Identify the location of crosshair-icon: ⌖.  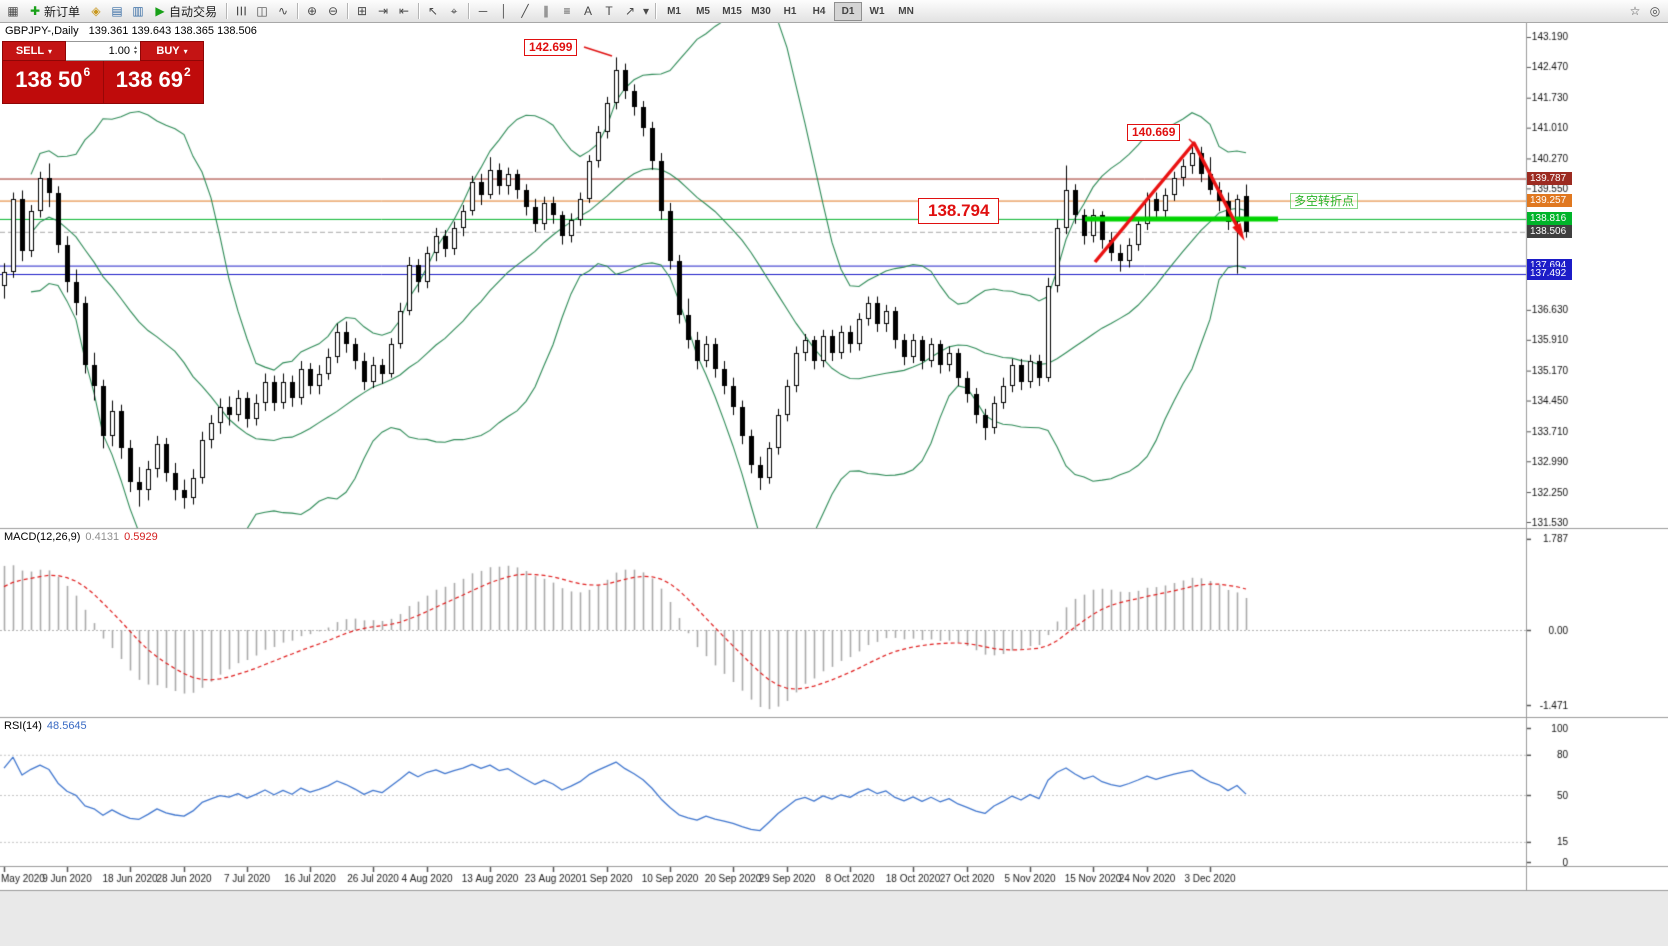
(454, 10).